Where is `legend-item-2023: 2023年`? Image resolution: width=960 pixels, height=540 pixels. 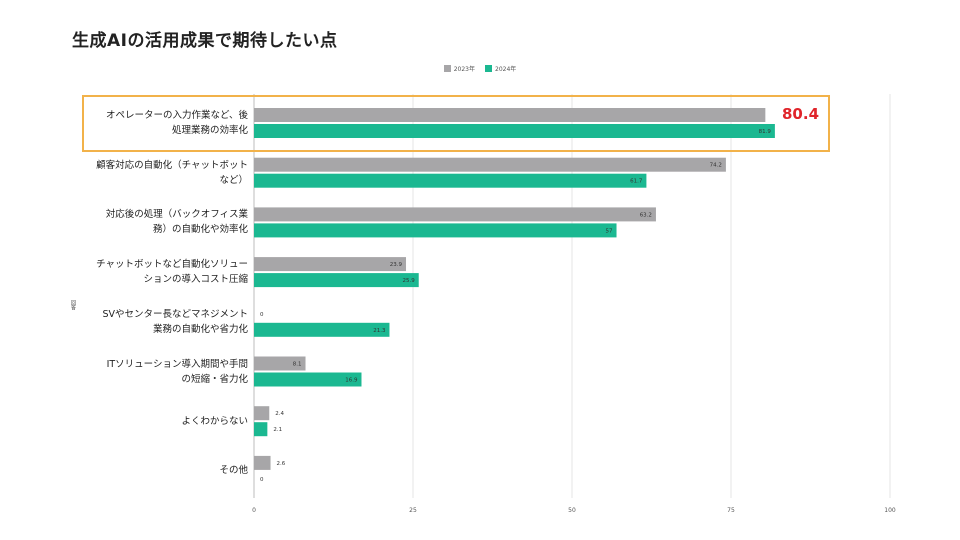
legend-item-2023: 2023年 is located at coordinates (459, 68).